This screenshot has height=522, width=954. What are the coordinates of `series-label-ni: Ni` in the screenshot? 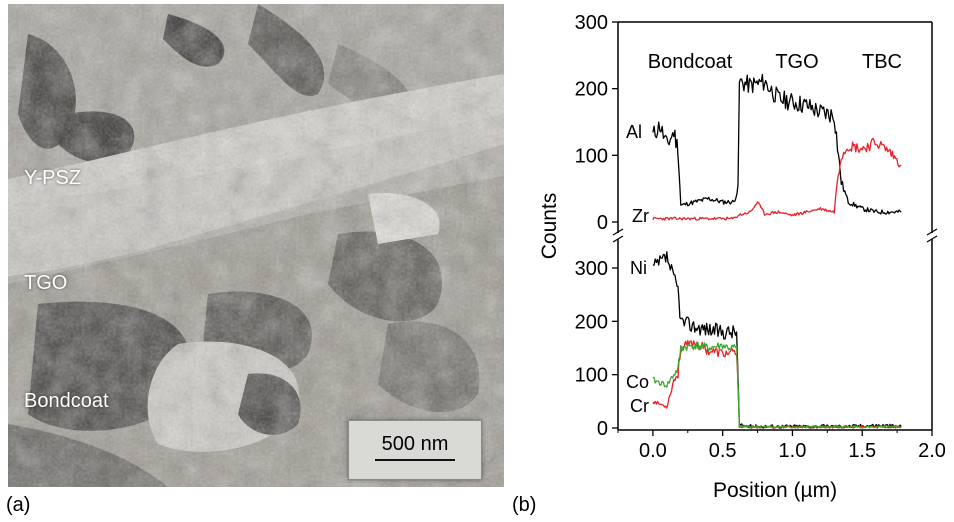 It's located at (638, 268).